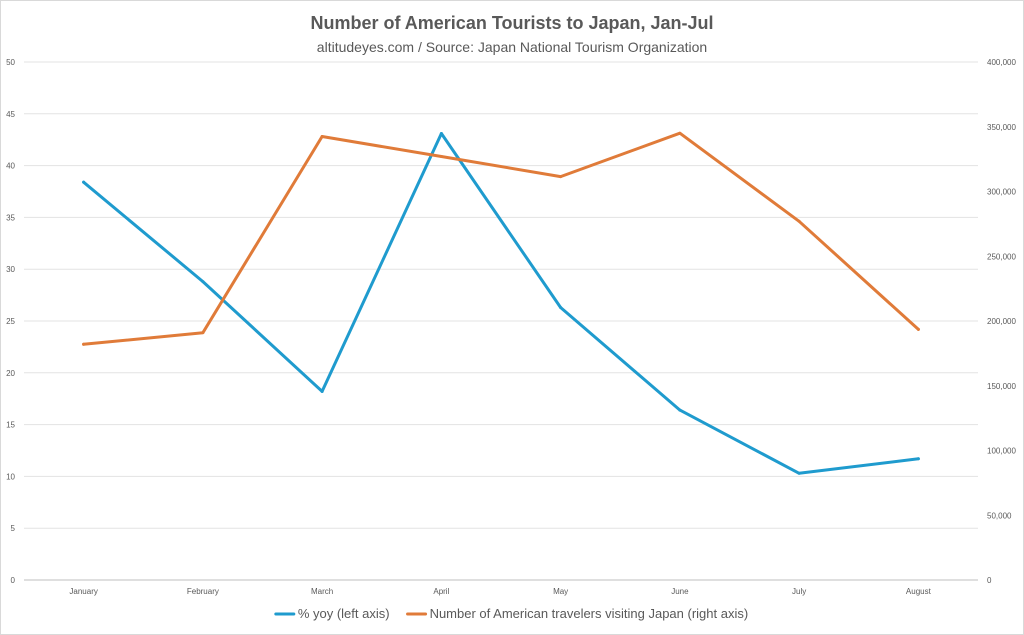  I want to click on left-axis-ticks: 0 5 10 15 20 25 30 35 40 45 50, so click(10, 321).